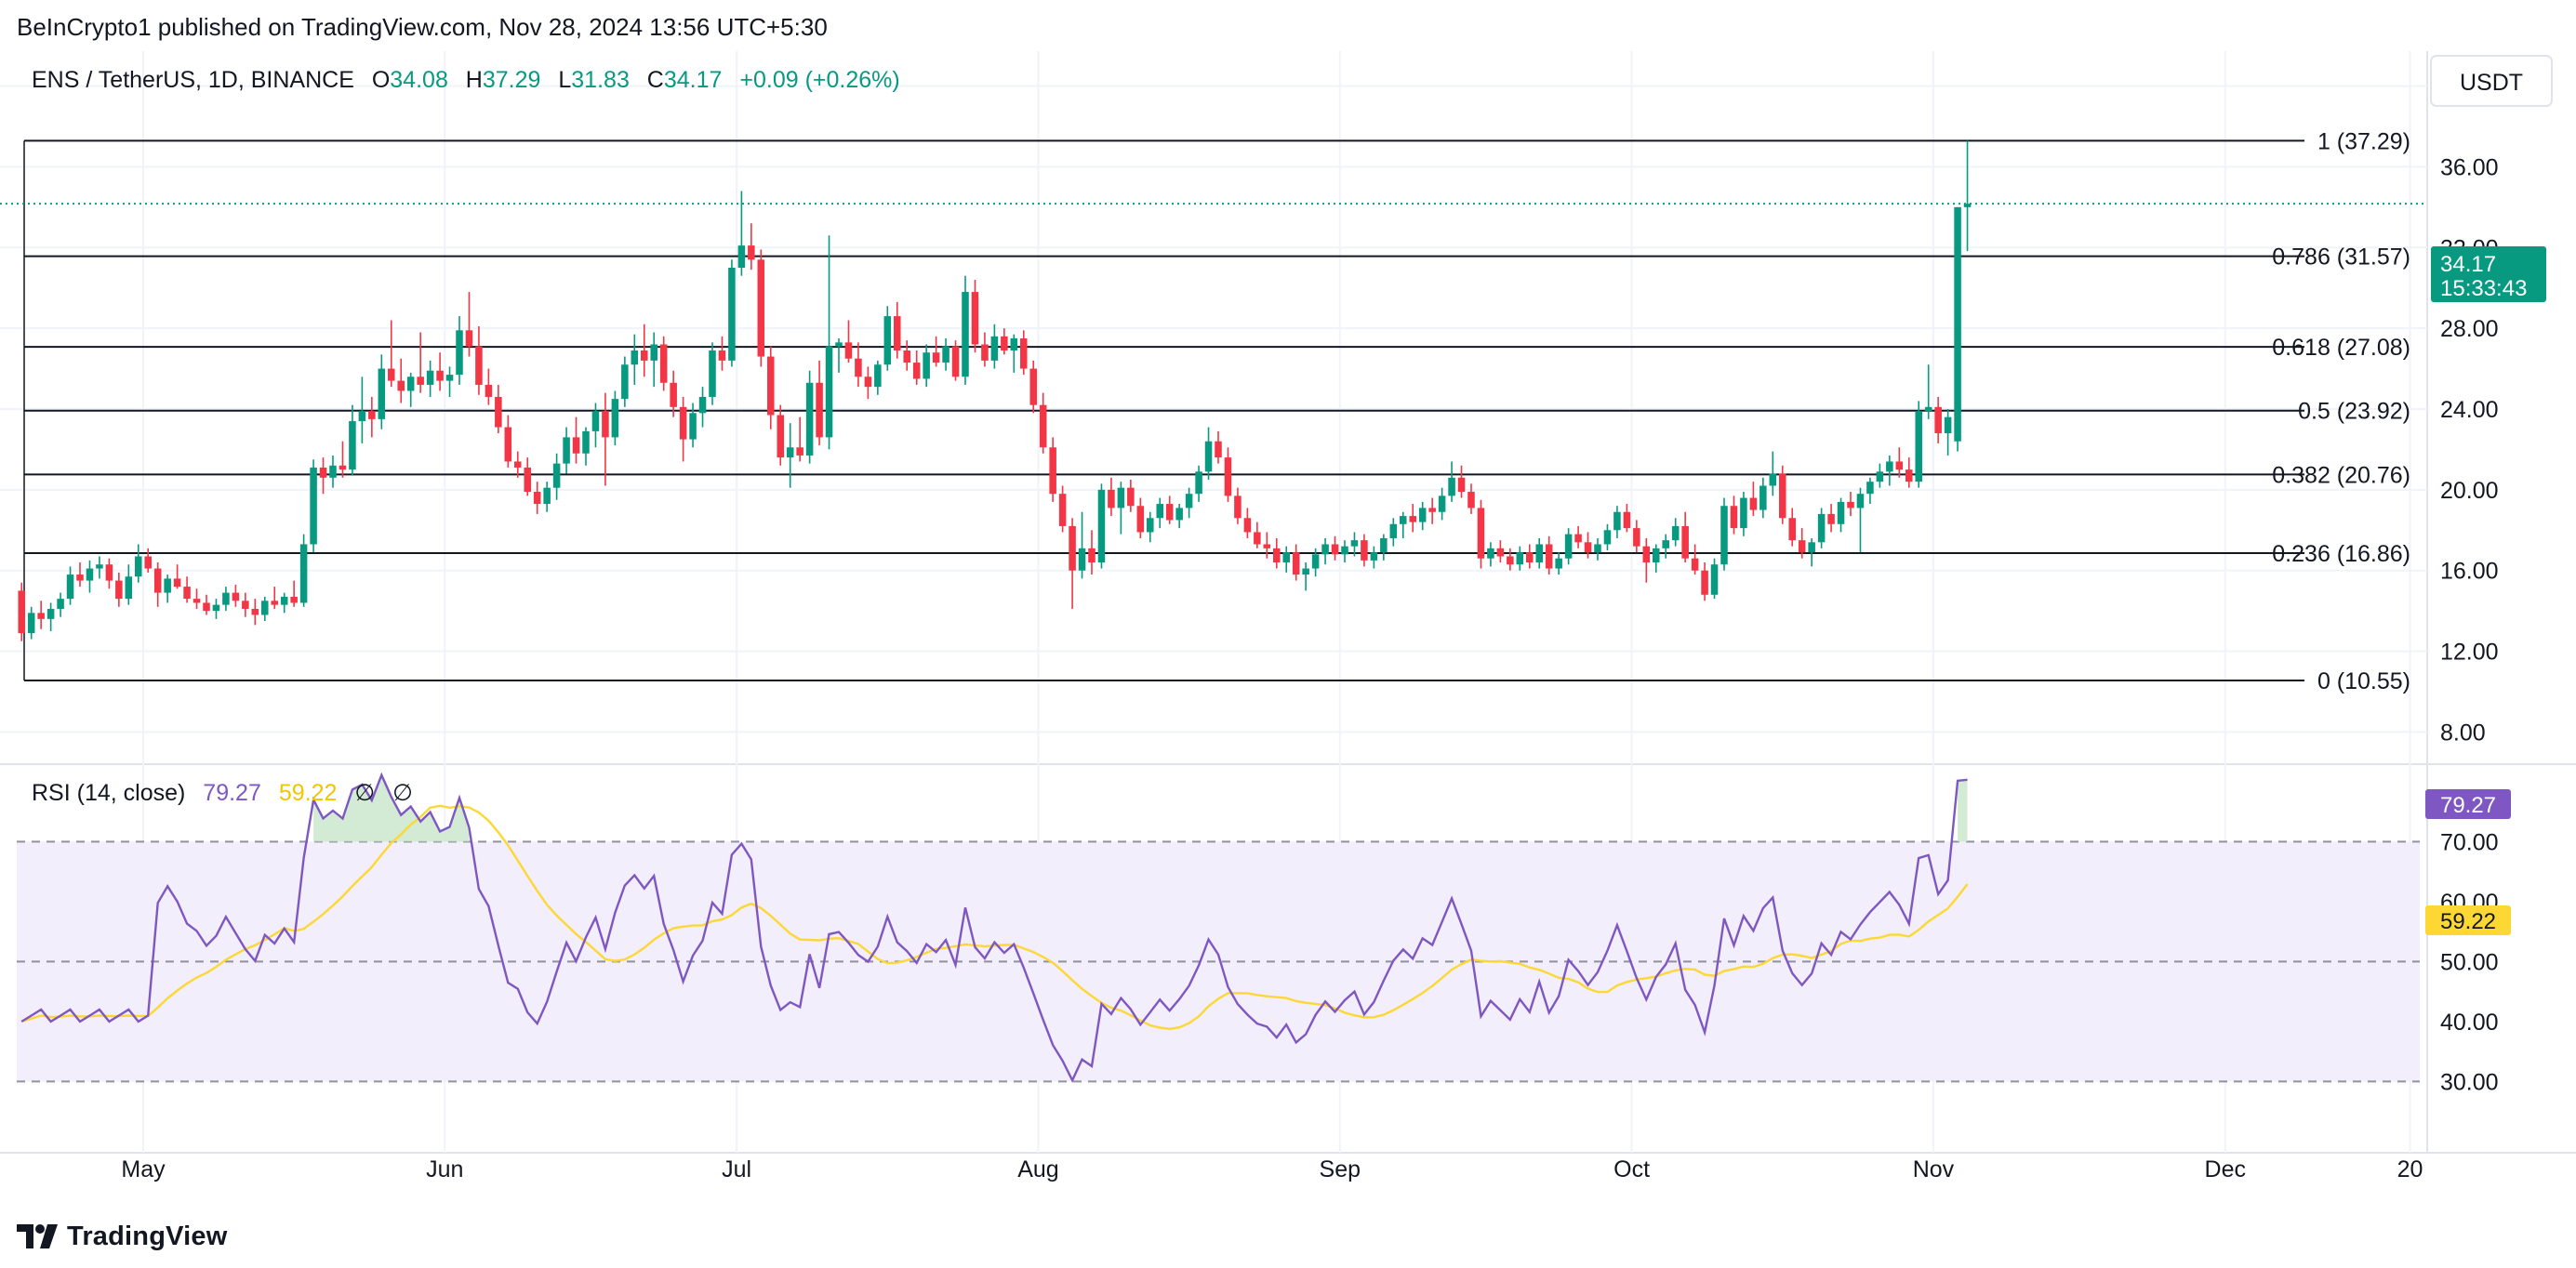 The height and width of the screenshot is (1268, 2576). Describe the element at coordinates (122, 1236) in the screenshot. I see `tradingview-logo: TradingView` at that location.